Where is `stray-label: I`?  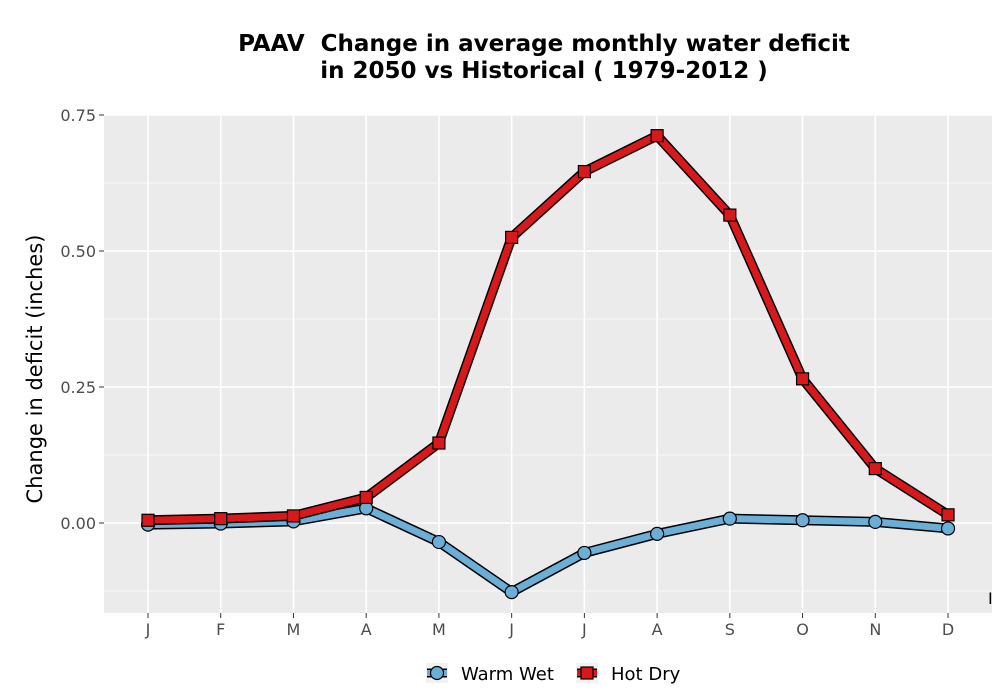
stray-label: I is located at coordinates (990, 598).